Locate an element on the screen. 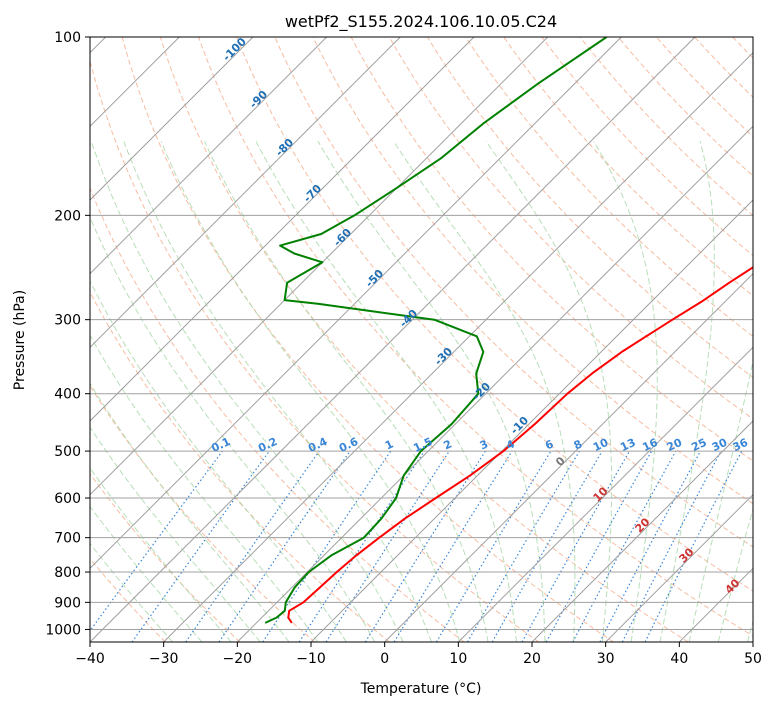 This screenshot has height=708, width=775. mixing-ratio-label: 4 is located at coordinates (510, 444).